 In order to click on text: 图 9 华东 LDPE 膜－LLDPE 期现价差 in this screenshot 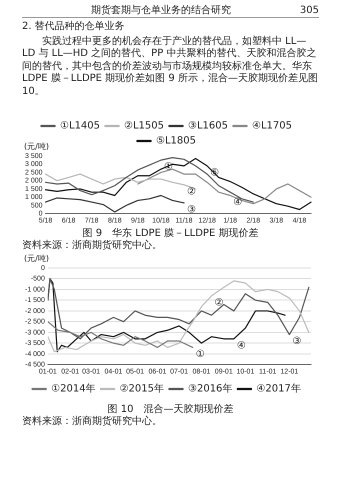, I will do `click(171, 234)`.